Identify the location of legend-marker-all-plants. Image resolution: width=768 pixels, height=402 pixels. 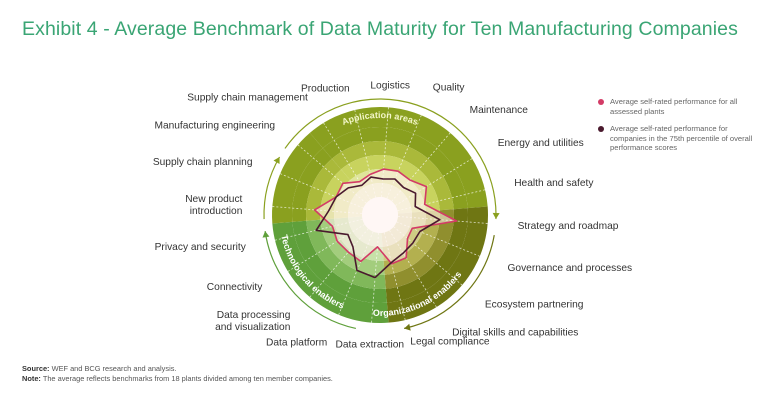
(601, 102).